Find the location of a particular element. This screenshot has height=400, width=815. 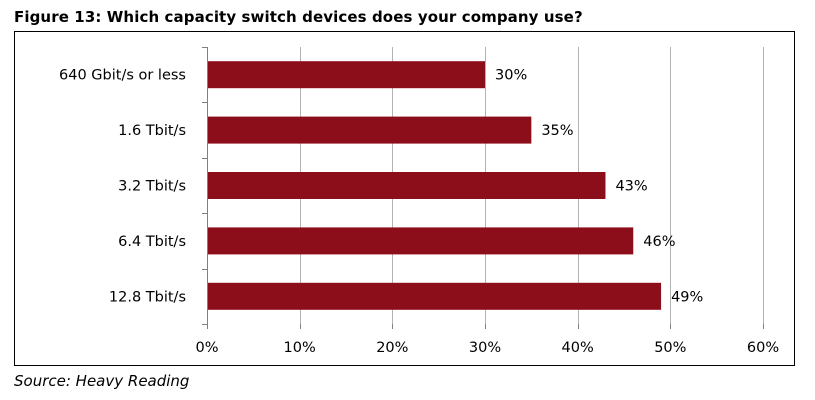

x-tick-label: 10% is located at coordinates (300, 348).